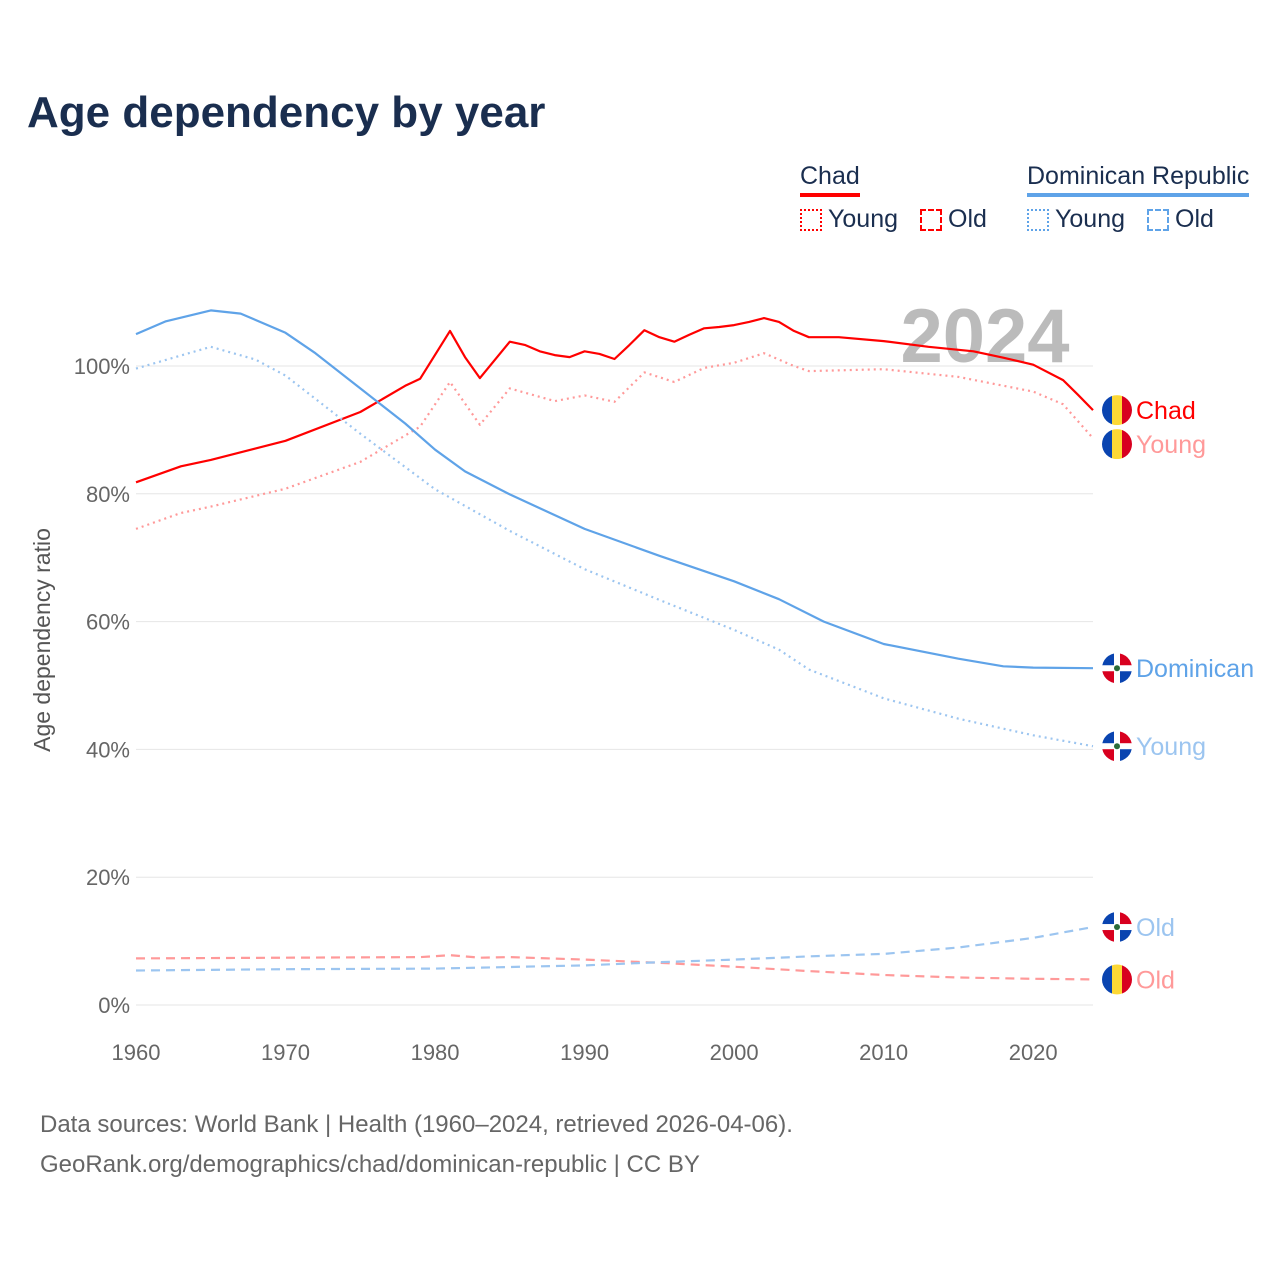 Image resolution: width=1280 pixels, height=1280 pixels. I want to click on legend-chad-old: Old, so click(953, 219).